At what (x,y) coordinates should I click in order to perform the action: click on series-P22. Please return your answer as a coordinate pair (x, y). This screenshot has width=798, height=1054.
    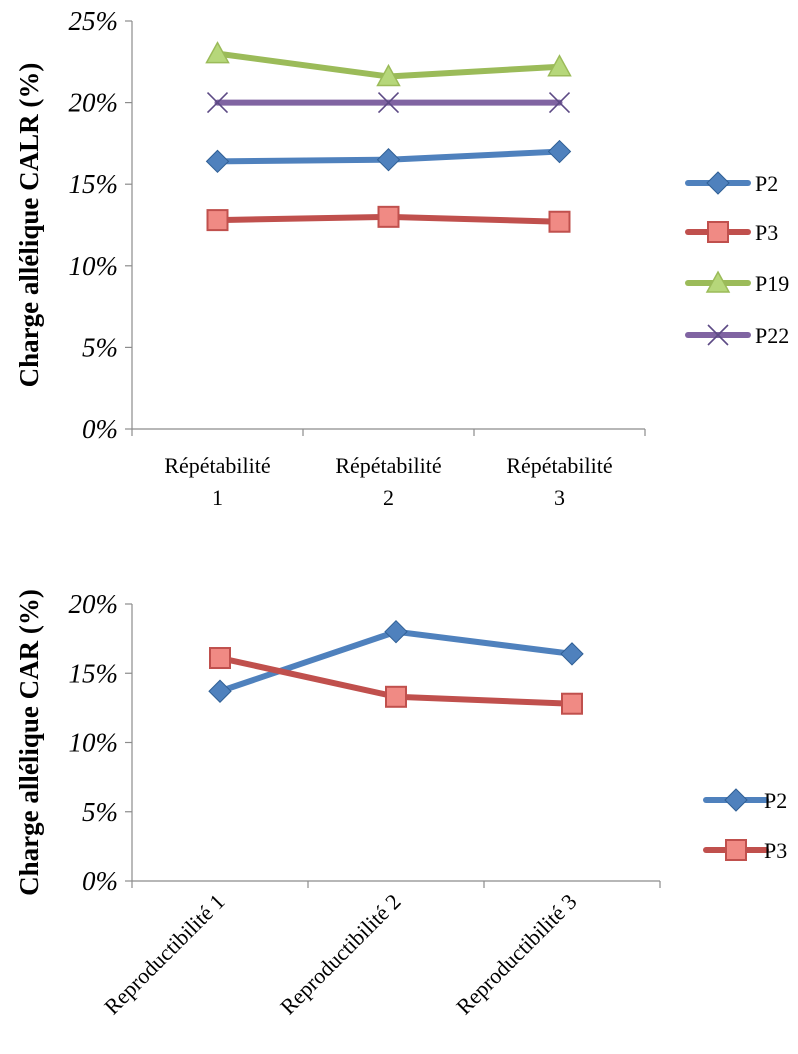
    Looking at the image, I should click on (388, 103).